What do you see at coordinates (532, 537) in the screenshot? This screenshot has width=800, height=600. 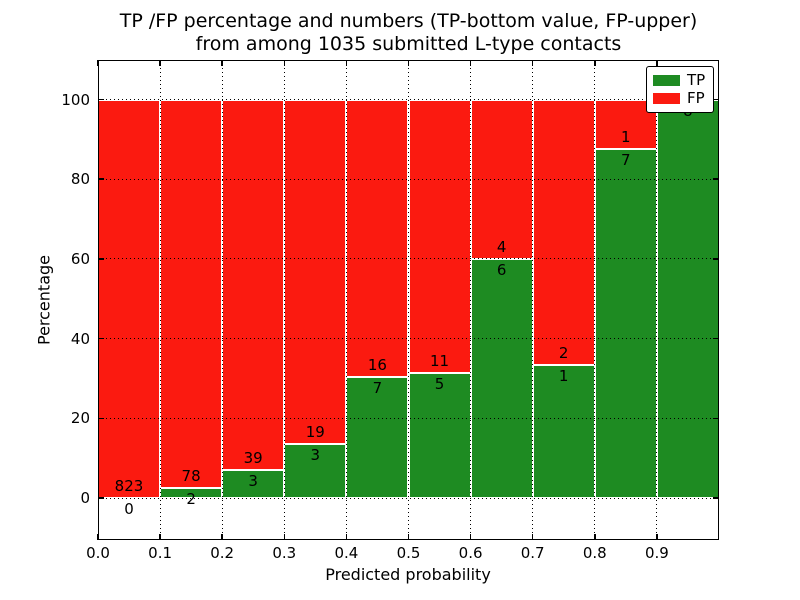 I see `x-tick-bottom-0.7` at bounding box center [532, 537].